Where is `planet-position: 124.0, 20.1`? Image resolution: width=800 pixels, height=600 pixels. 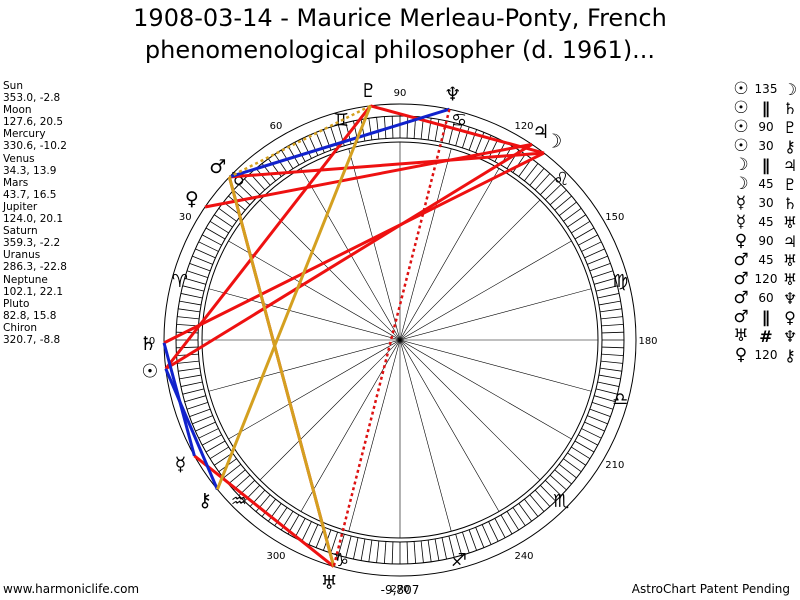 planet-position: 124.0, 20.1 is located at coordinates (33, 219).